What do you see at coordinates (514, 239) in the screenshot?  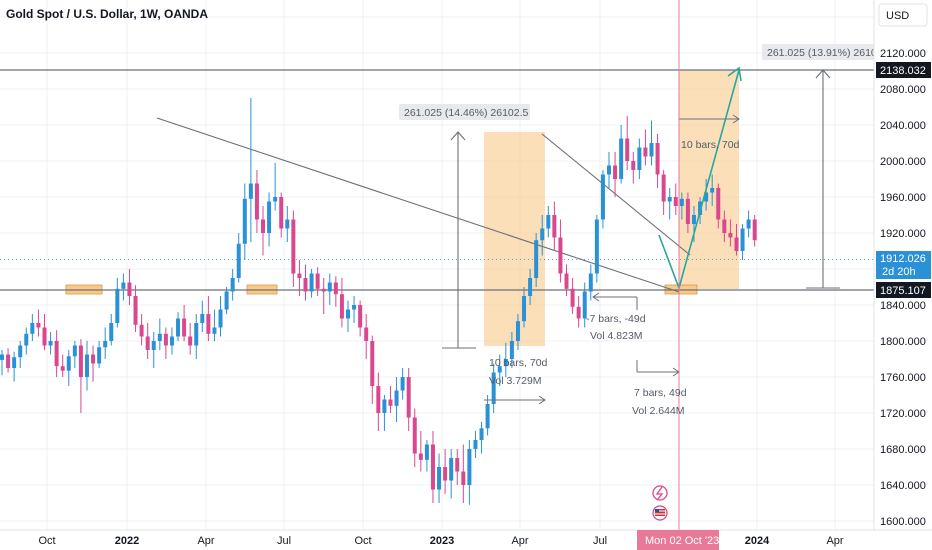 I see `date-range-box-left` at bounding box center [514, 239].